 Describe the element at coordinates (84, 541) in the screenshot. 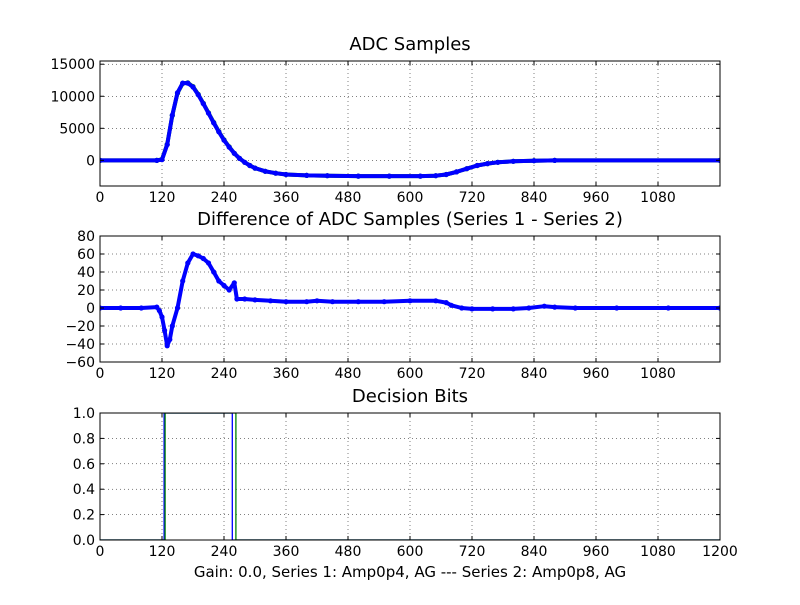

I see `y-tick-label: 0.0` at that location.